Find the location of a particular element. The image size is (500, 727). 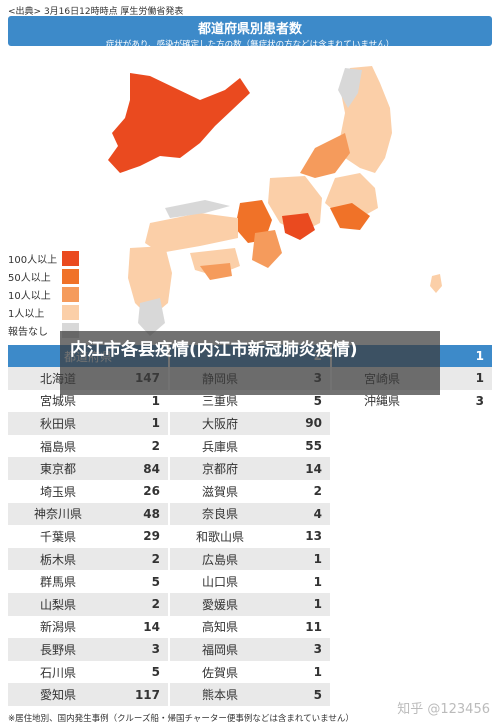

legend-label: 10人以上 is located at coordinates (29, 296).